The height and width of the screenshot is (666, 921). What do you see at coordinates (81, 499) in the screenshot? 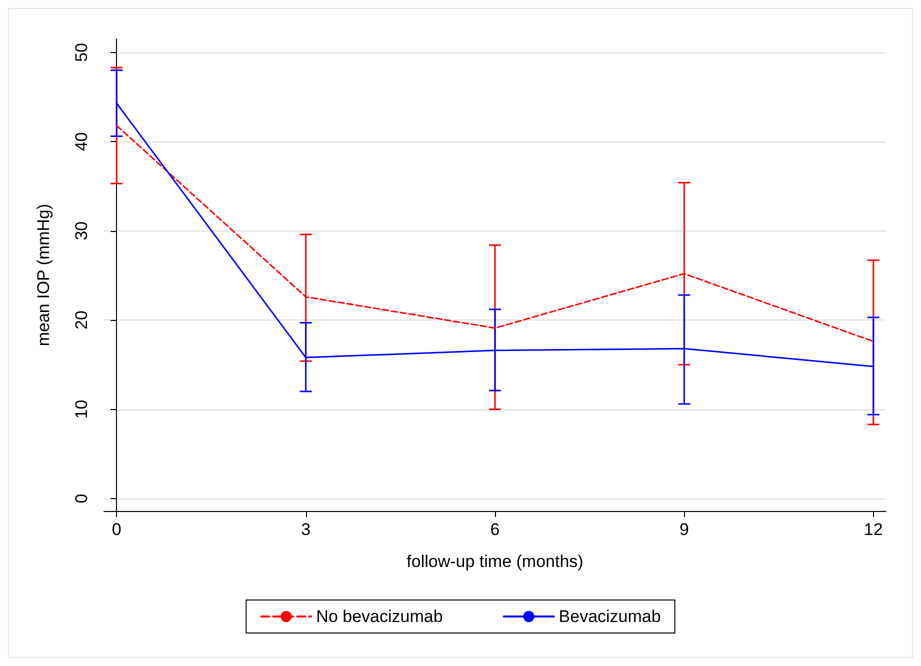
I see `y-tick-label: 0` at bounding box center [81, 499].